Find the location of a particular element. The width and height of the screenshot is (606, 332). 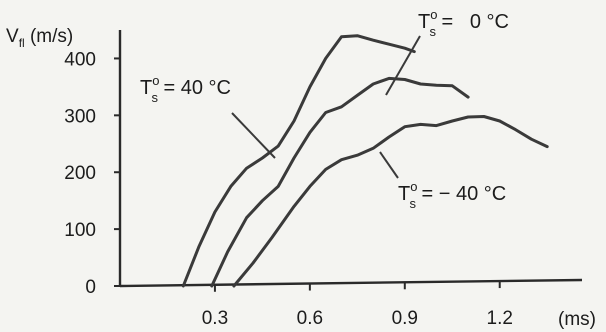

label-leader-lines is located at coordinates (326, 107).